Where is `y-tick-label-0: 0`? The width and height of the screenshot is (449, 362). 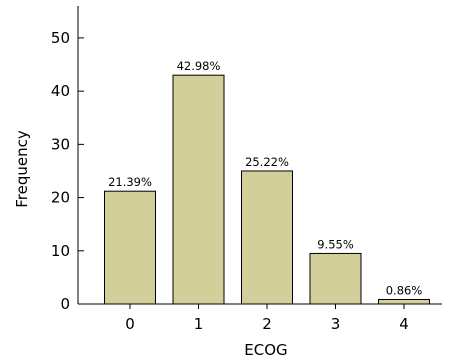
y-tick-label-0: 0 is located at coordinates (65, 304).